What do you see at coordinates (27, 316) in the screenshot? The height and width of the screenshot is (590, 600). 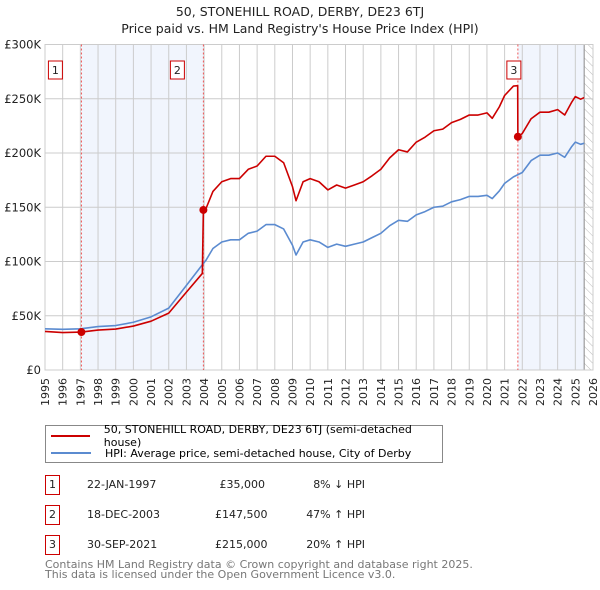 I see `y-tick-label: £50K` at bounding box center [27, 316].